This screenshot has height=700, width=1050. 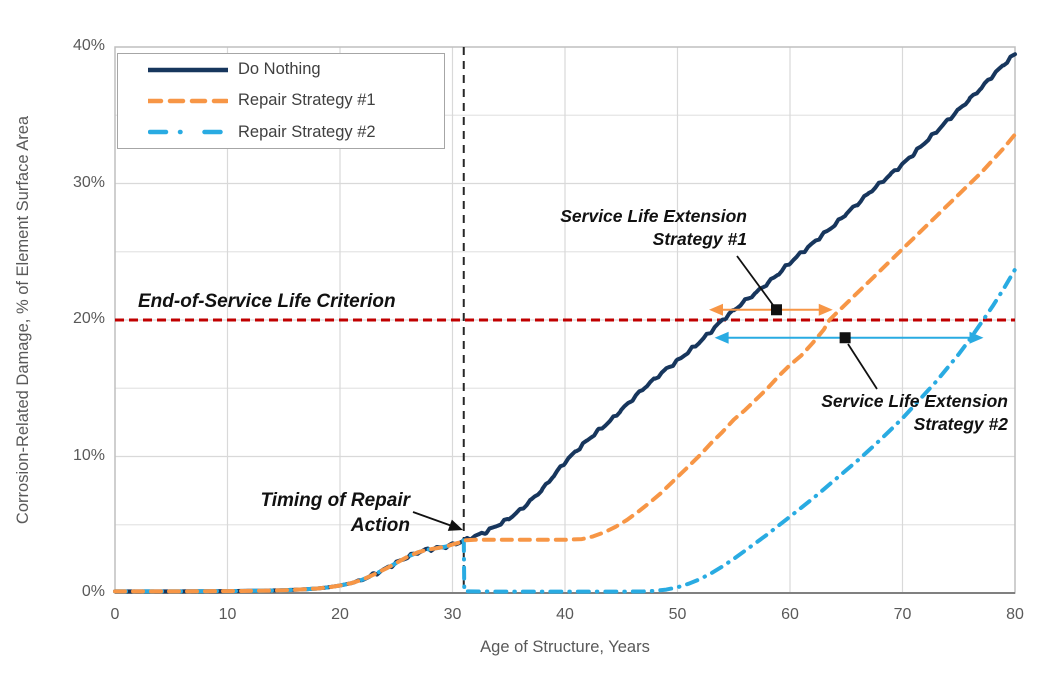 What do you see at coordinates (93, 591) in the screenshot?
I see `y-tick-label: 0%` at bounding box center [93, 591].